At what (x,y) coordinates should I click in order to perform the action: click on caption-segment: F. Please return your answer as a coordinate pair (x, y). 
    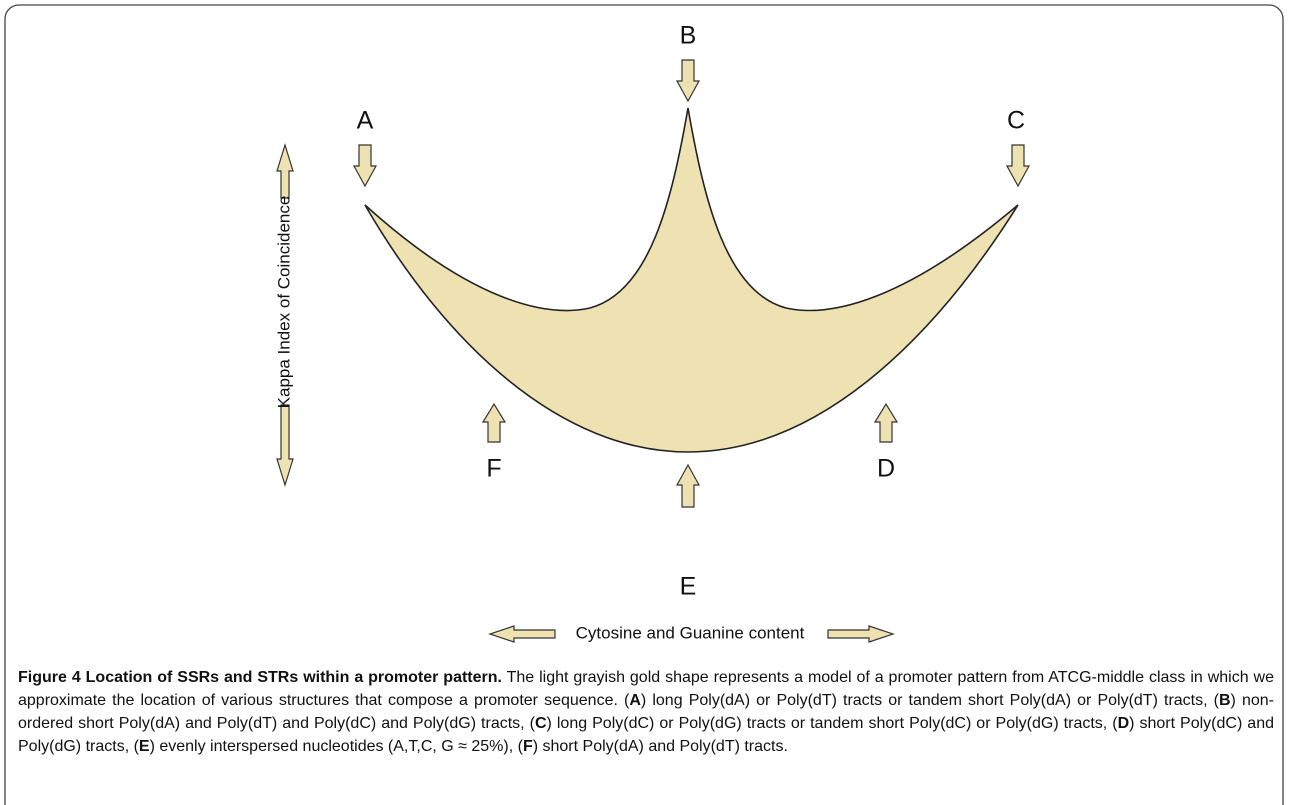
    Looking at the image, I should click on (527, 746).